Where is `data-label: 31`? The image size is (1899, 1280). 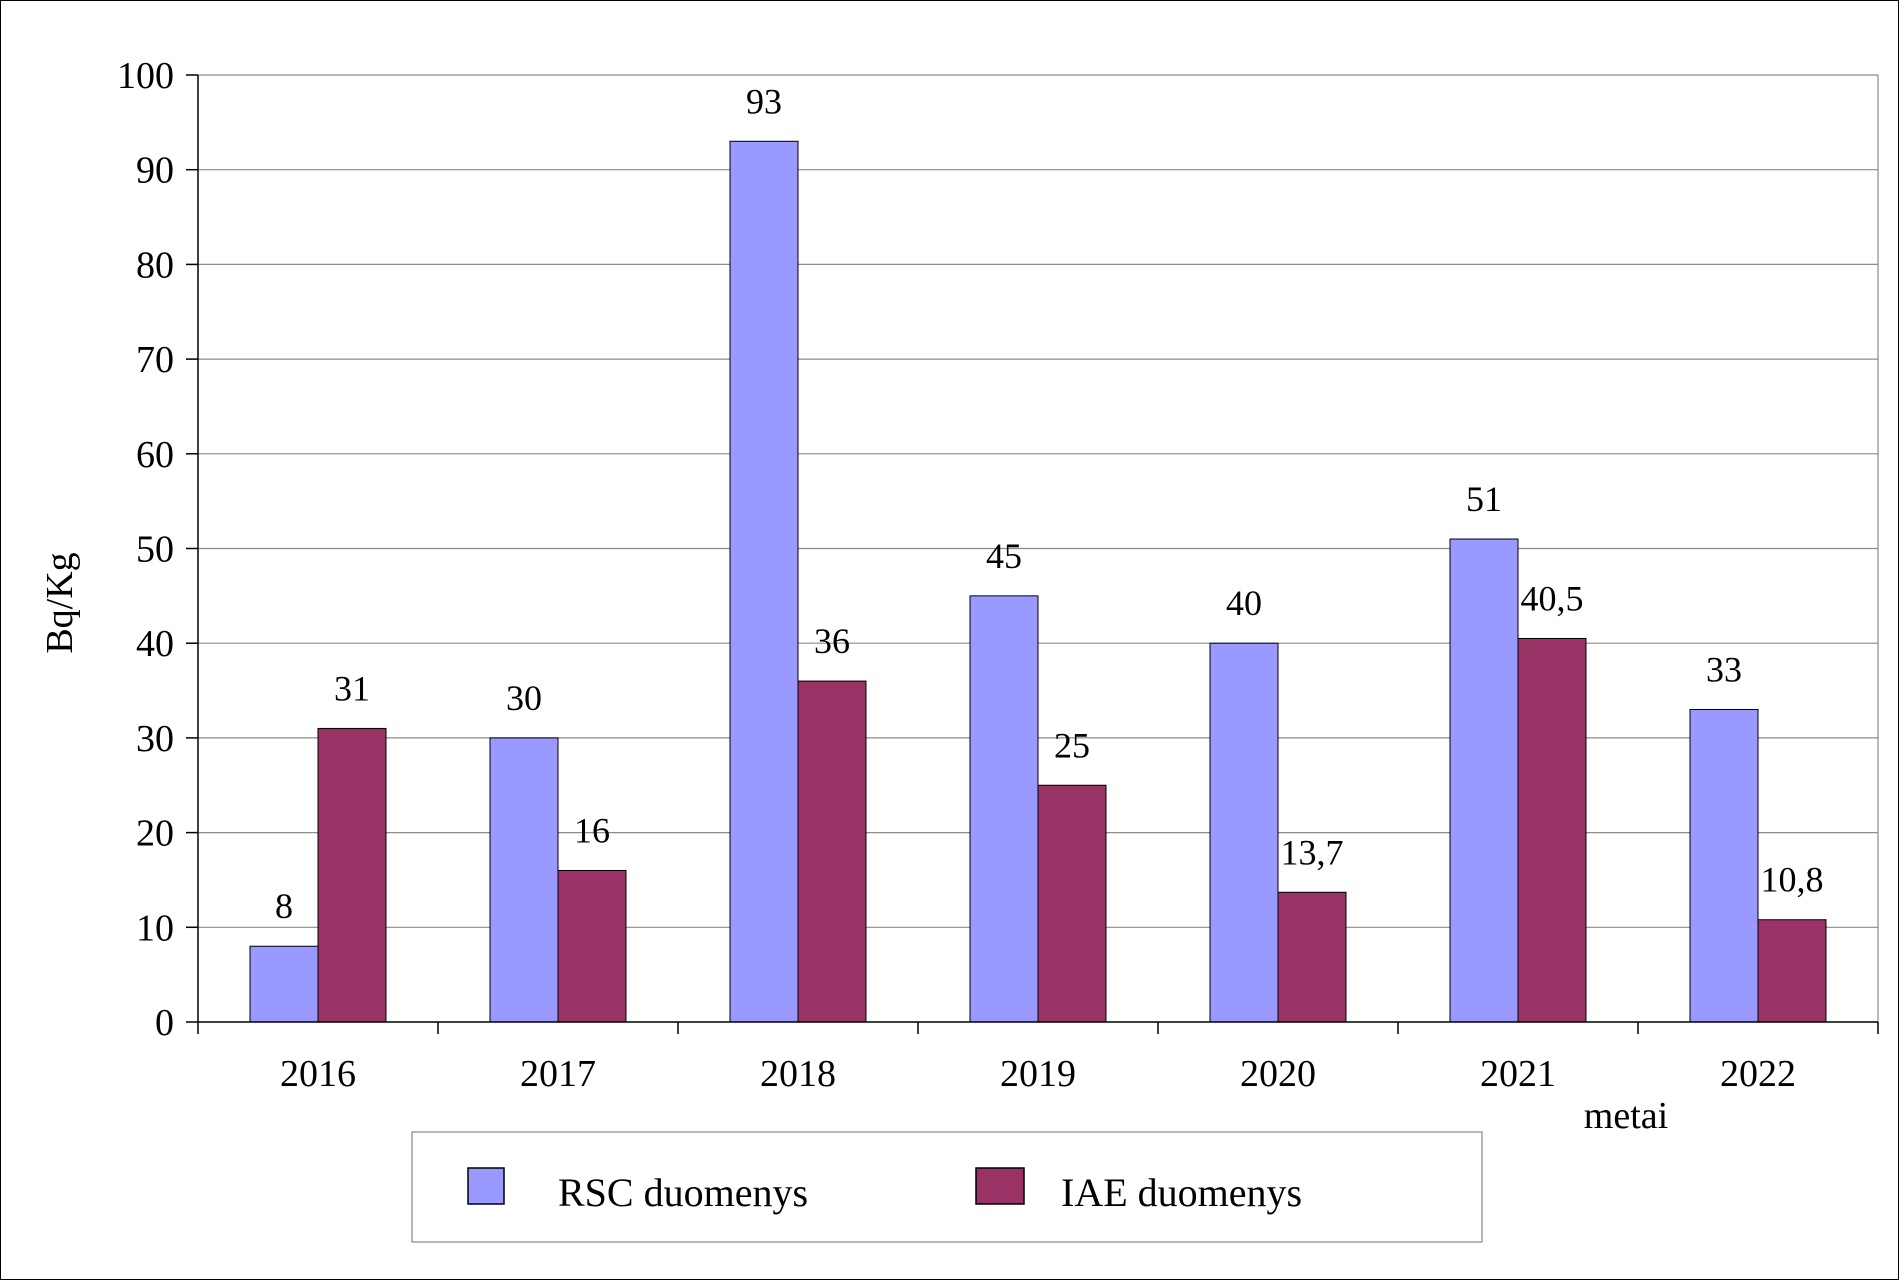 data-label: 31 is located at coordinates (352, 688).